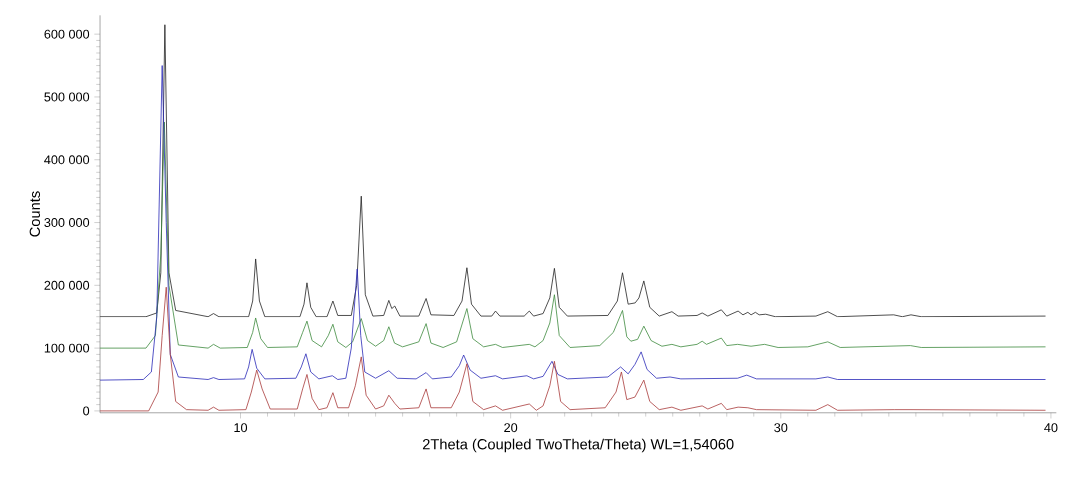 The width and height of the screenshot is (1067, 486). I want to click on y-tick-label: 300 000, so click(67, 222).